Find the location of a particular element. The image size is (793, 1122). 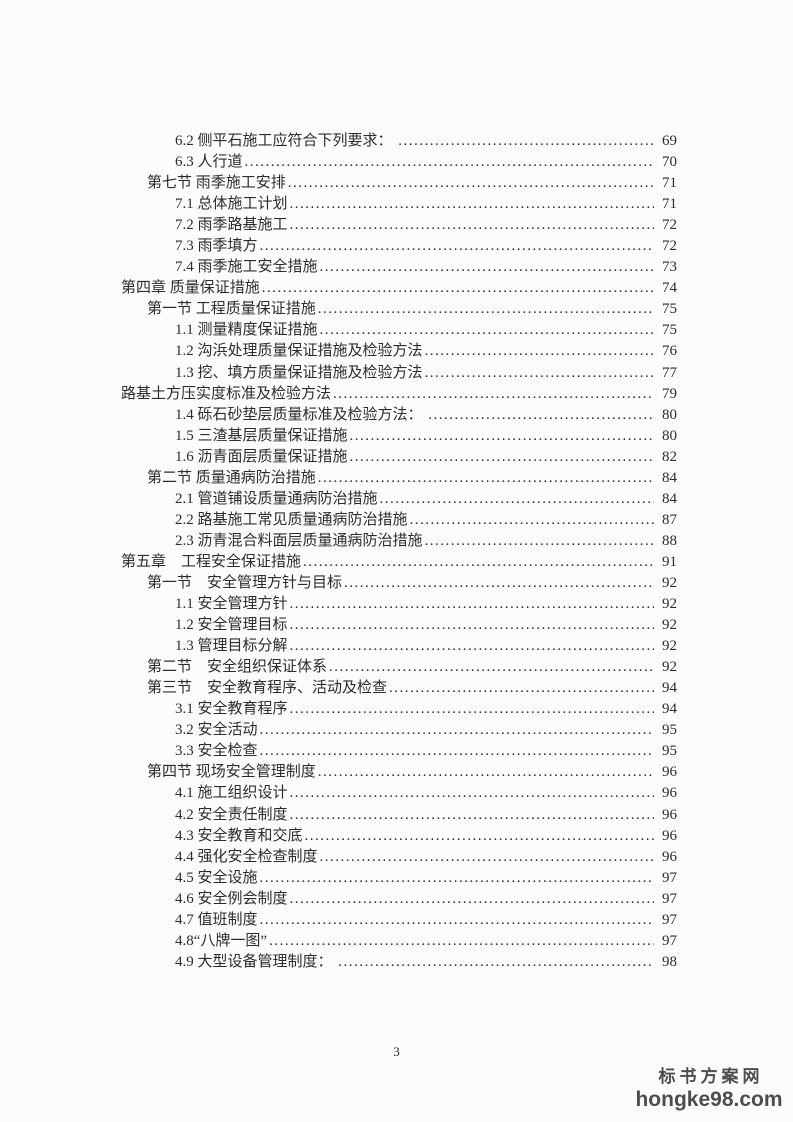

toc-entry: 第一节 工程质量保证措施 75 is located at coordinates (399, 309).